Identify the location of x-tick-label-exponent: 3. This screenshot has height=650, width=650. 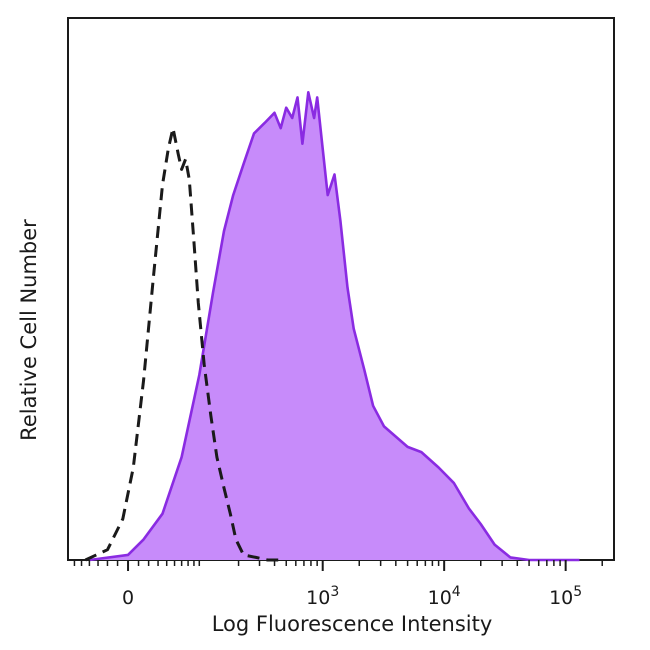
(334, 592).